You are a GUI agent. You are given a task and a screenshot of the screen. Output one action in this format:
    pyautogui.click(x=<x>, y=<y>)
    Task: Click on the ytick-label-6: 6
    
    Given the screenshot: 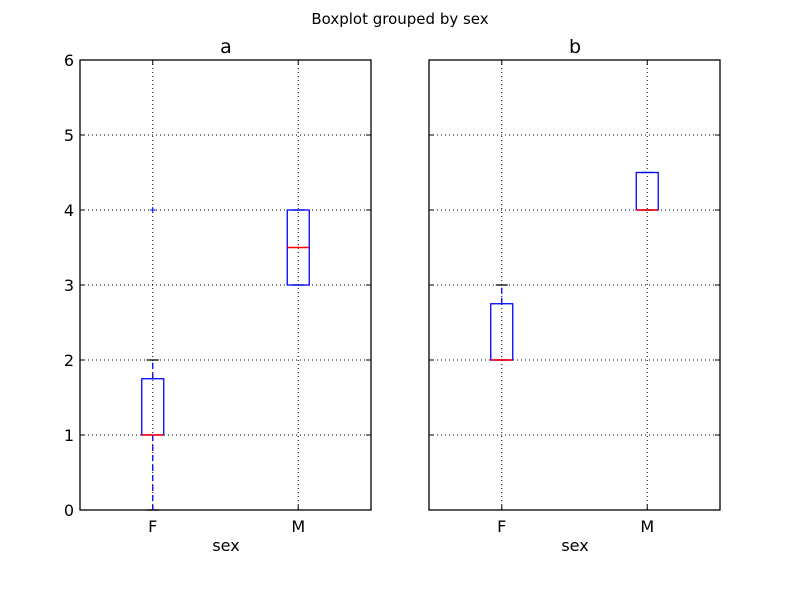 What is the action you would take?
    pyautogui.click(x=69, y=60)
    